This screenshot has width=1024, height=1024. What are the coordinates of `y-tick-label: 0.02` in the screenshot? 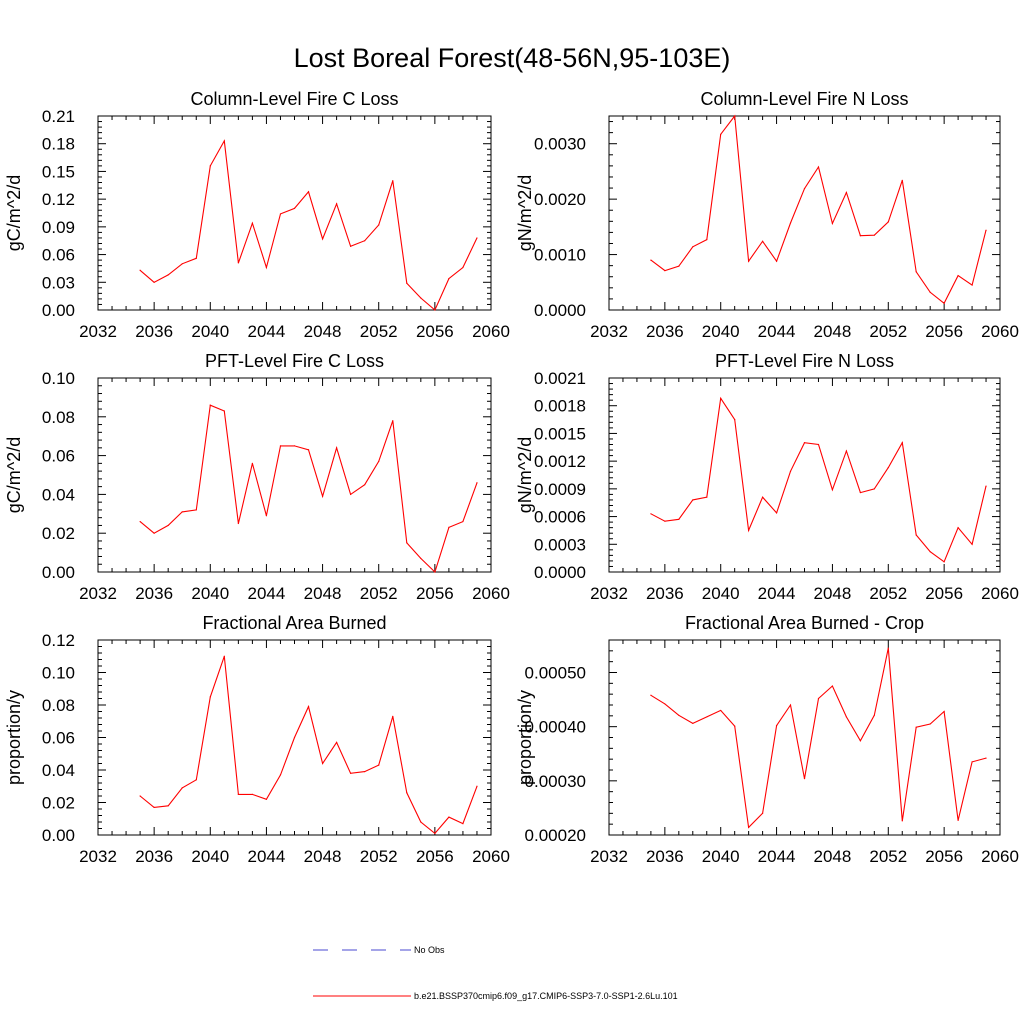 It's located at (58, 803).